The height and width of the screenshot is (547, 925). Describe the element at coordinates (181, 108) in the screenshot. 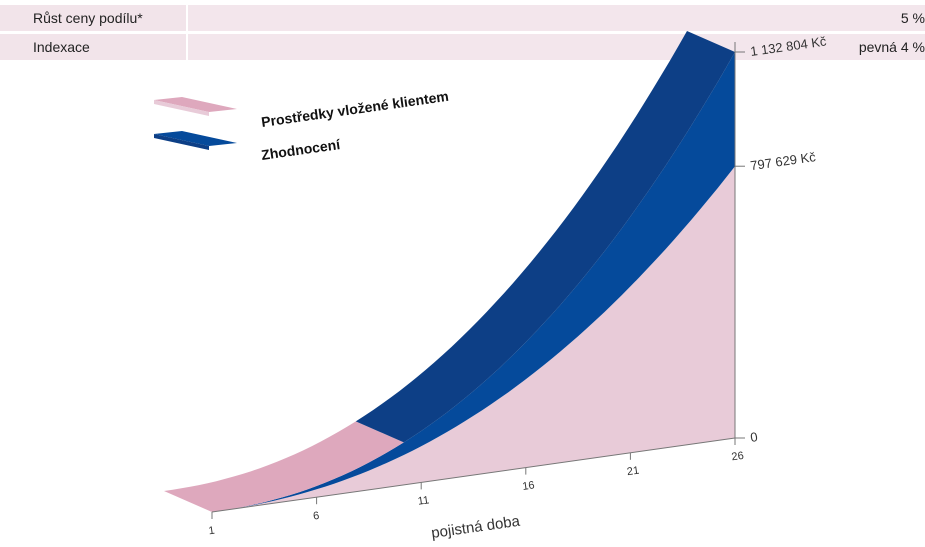

I see `legend-swatch-invested-side` at that location.